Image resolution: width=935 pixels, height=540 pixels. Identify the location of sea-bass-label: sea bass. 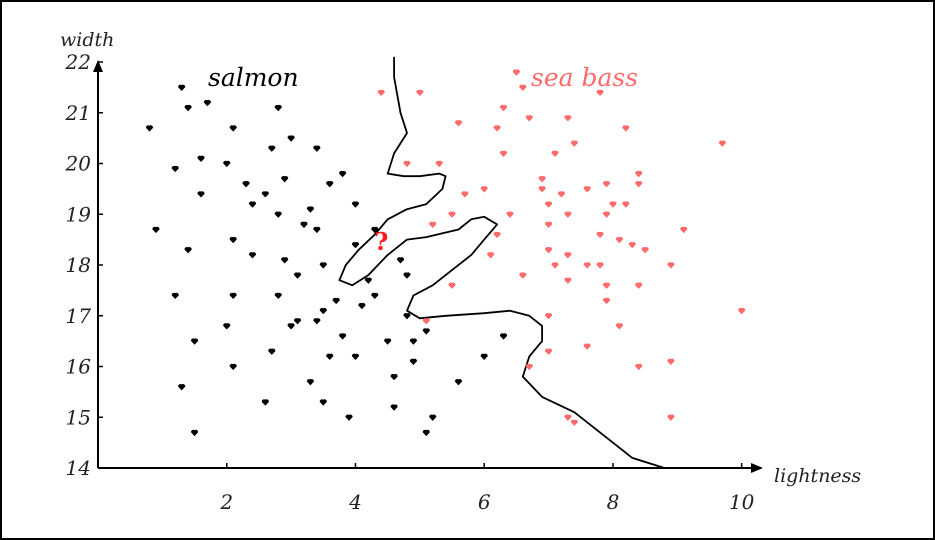
(584, 77).